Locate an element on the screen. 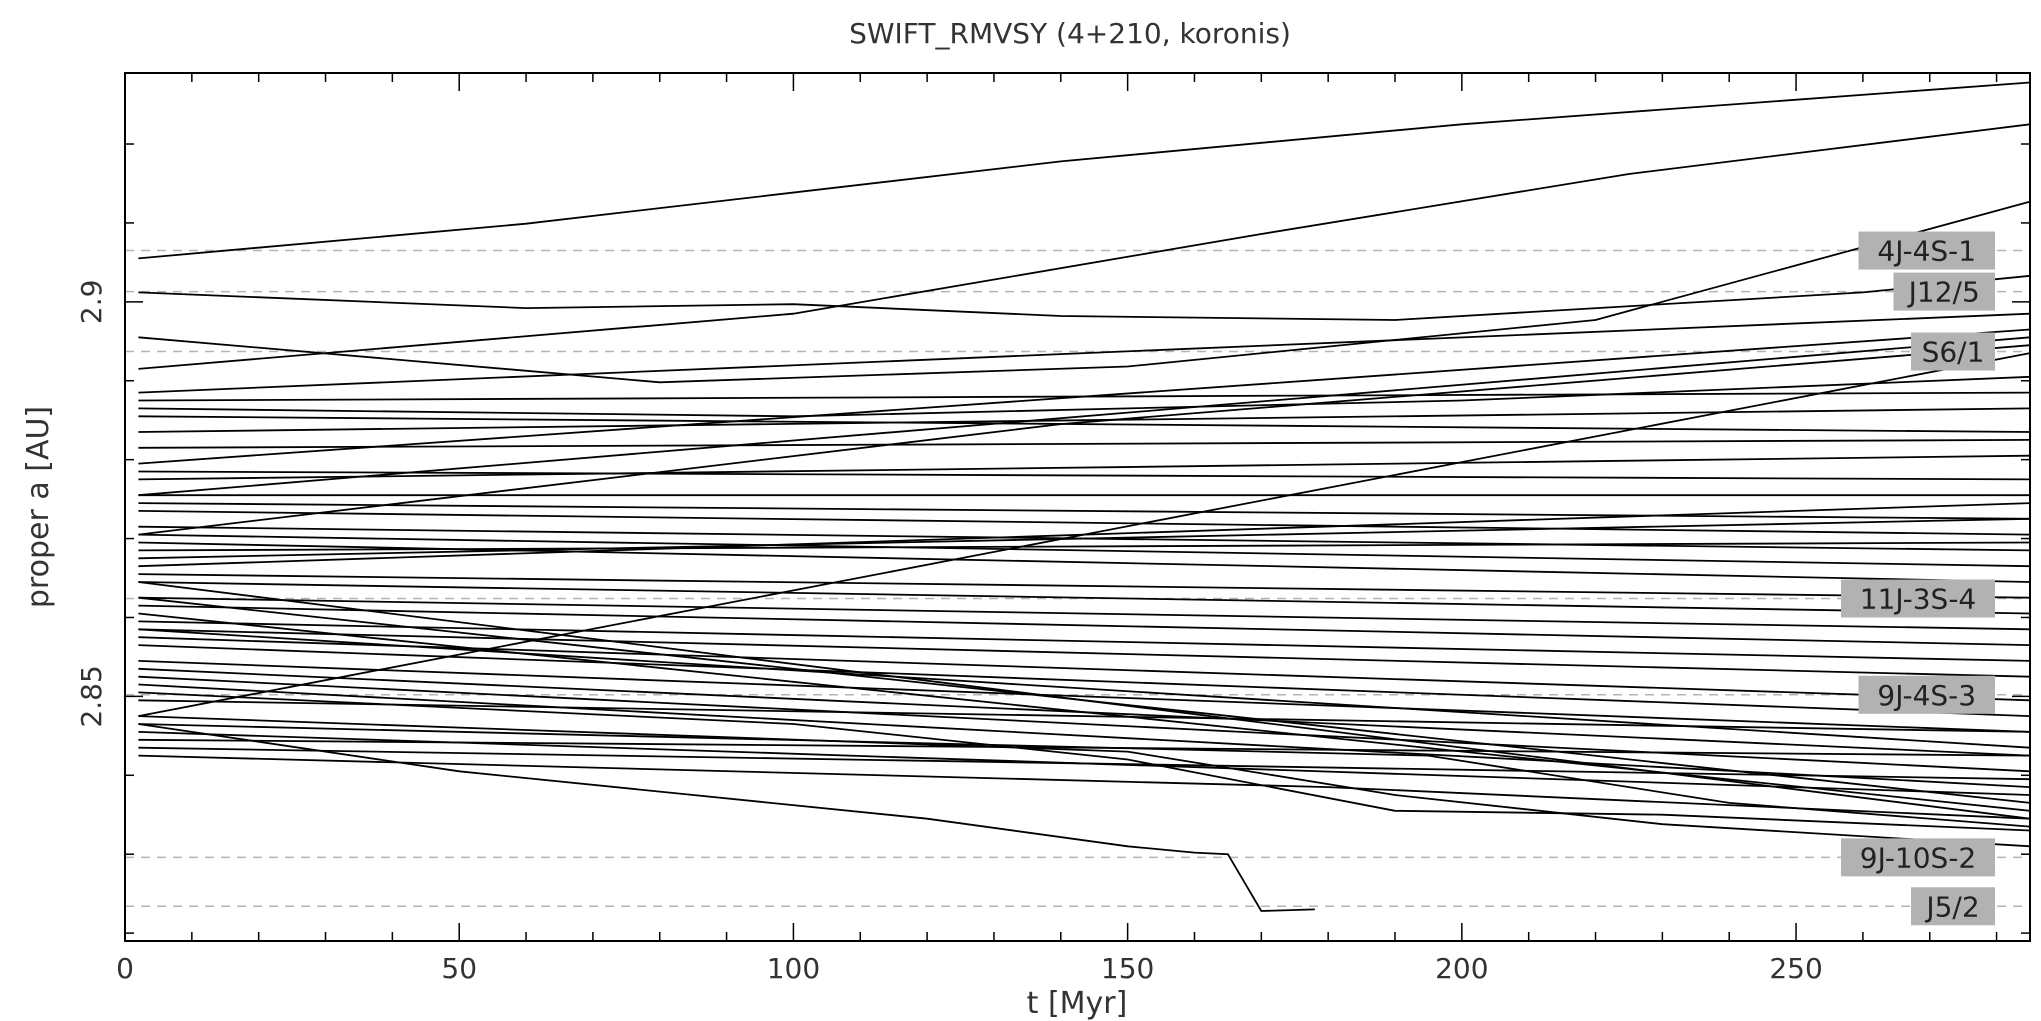 The image size is (2041, 1021). resonance-label-5: 9J-10S-2 is located at coordinates (1918, 857).